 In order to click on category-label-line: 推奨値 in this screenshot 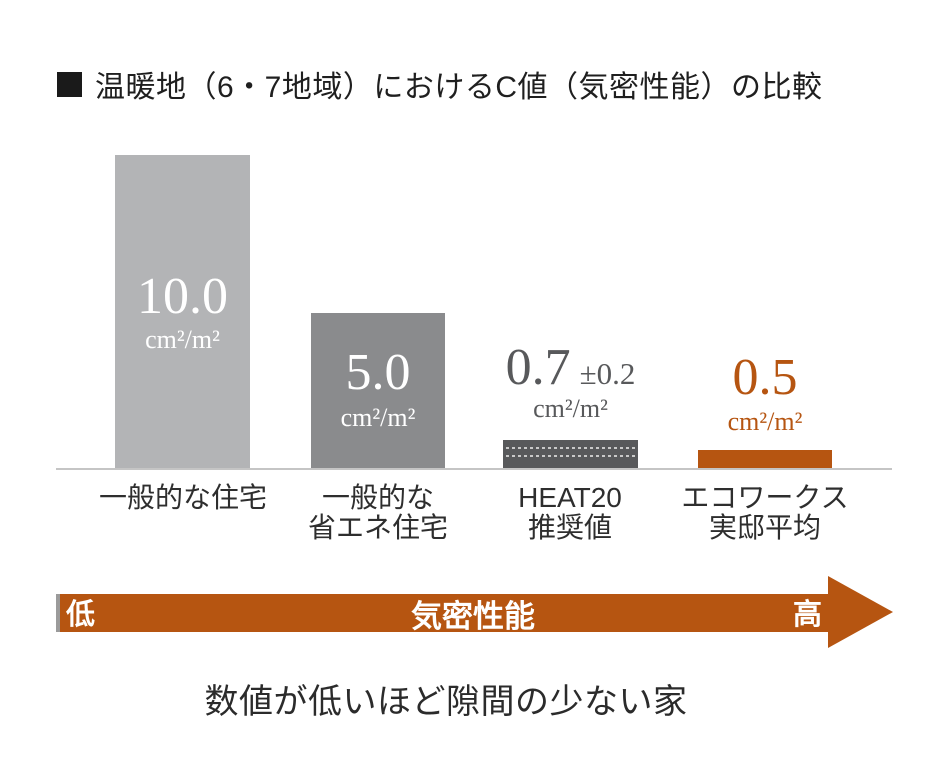, I will do `click(569, 527)`.